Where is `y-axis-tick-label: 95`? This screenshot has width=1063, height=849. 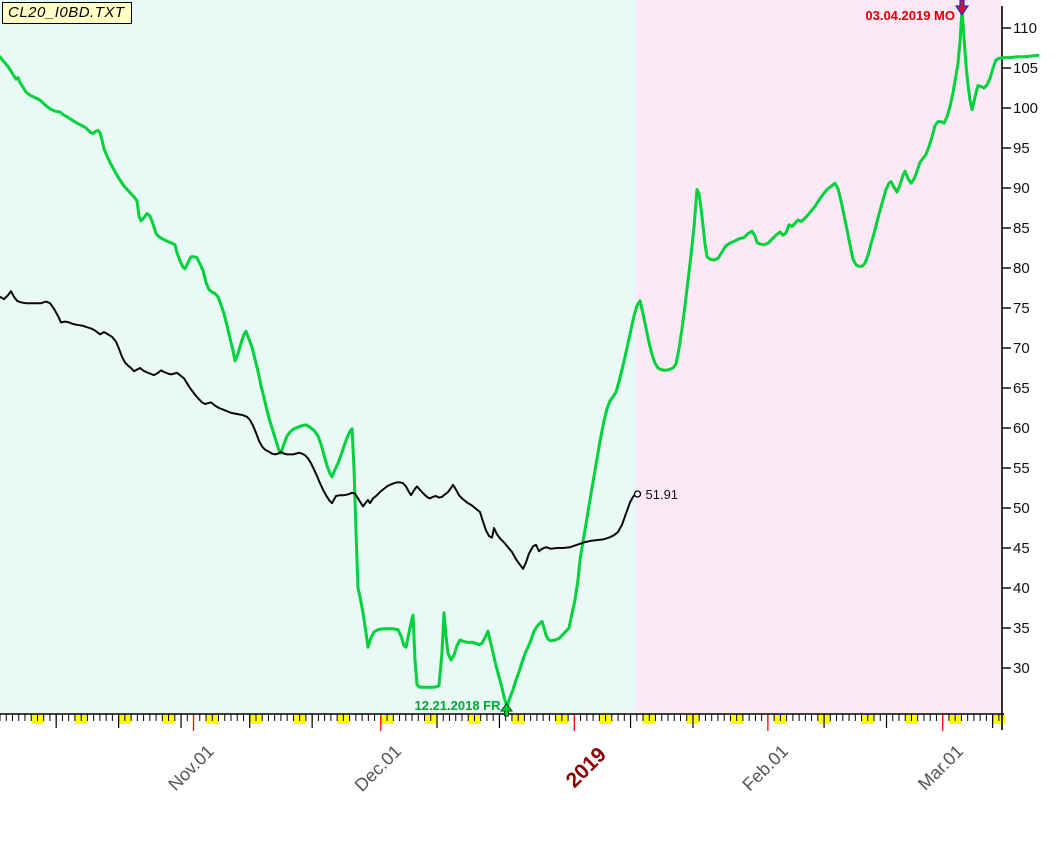
y-axis-tick-label: 95 is located at coordinates (1021, 148).